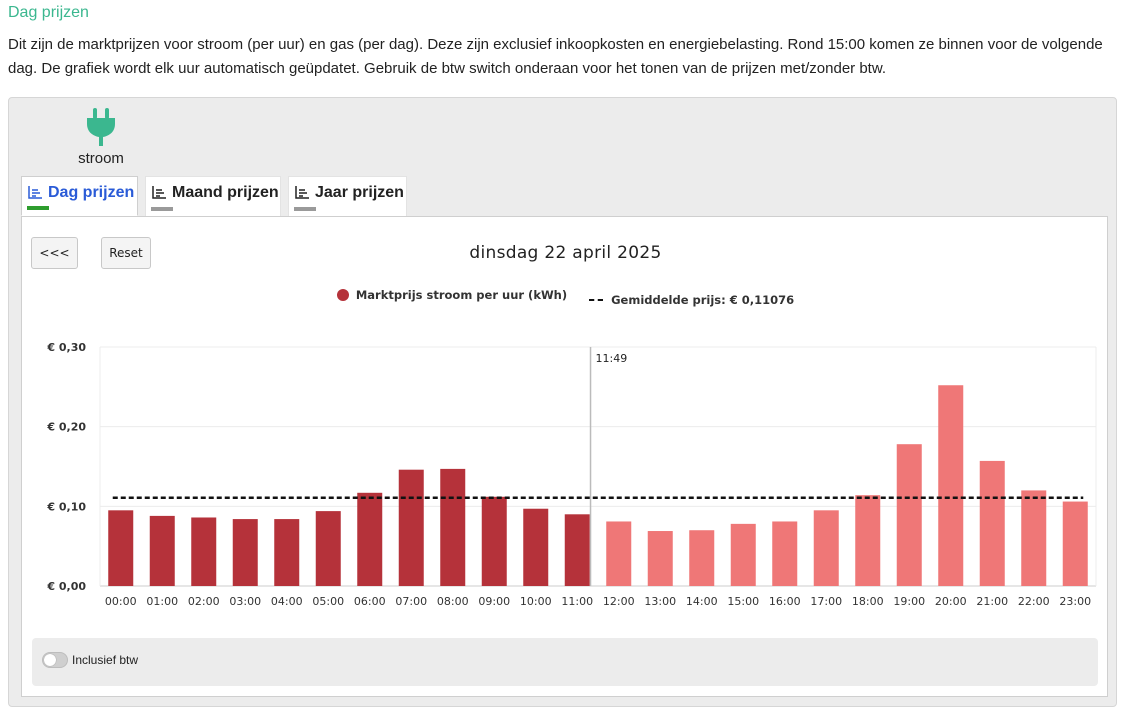 The height and width of the screenshot is (720, 1128). I want to click on previous-day-button: <<<, so click(54, 253).